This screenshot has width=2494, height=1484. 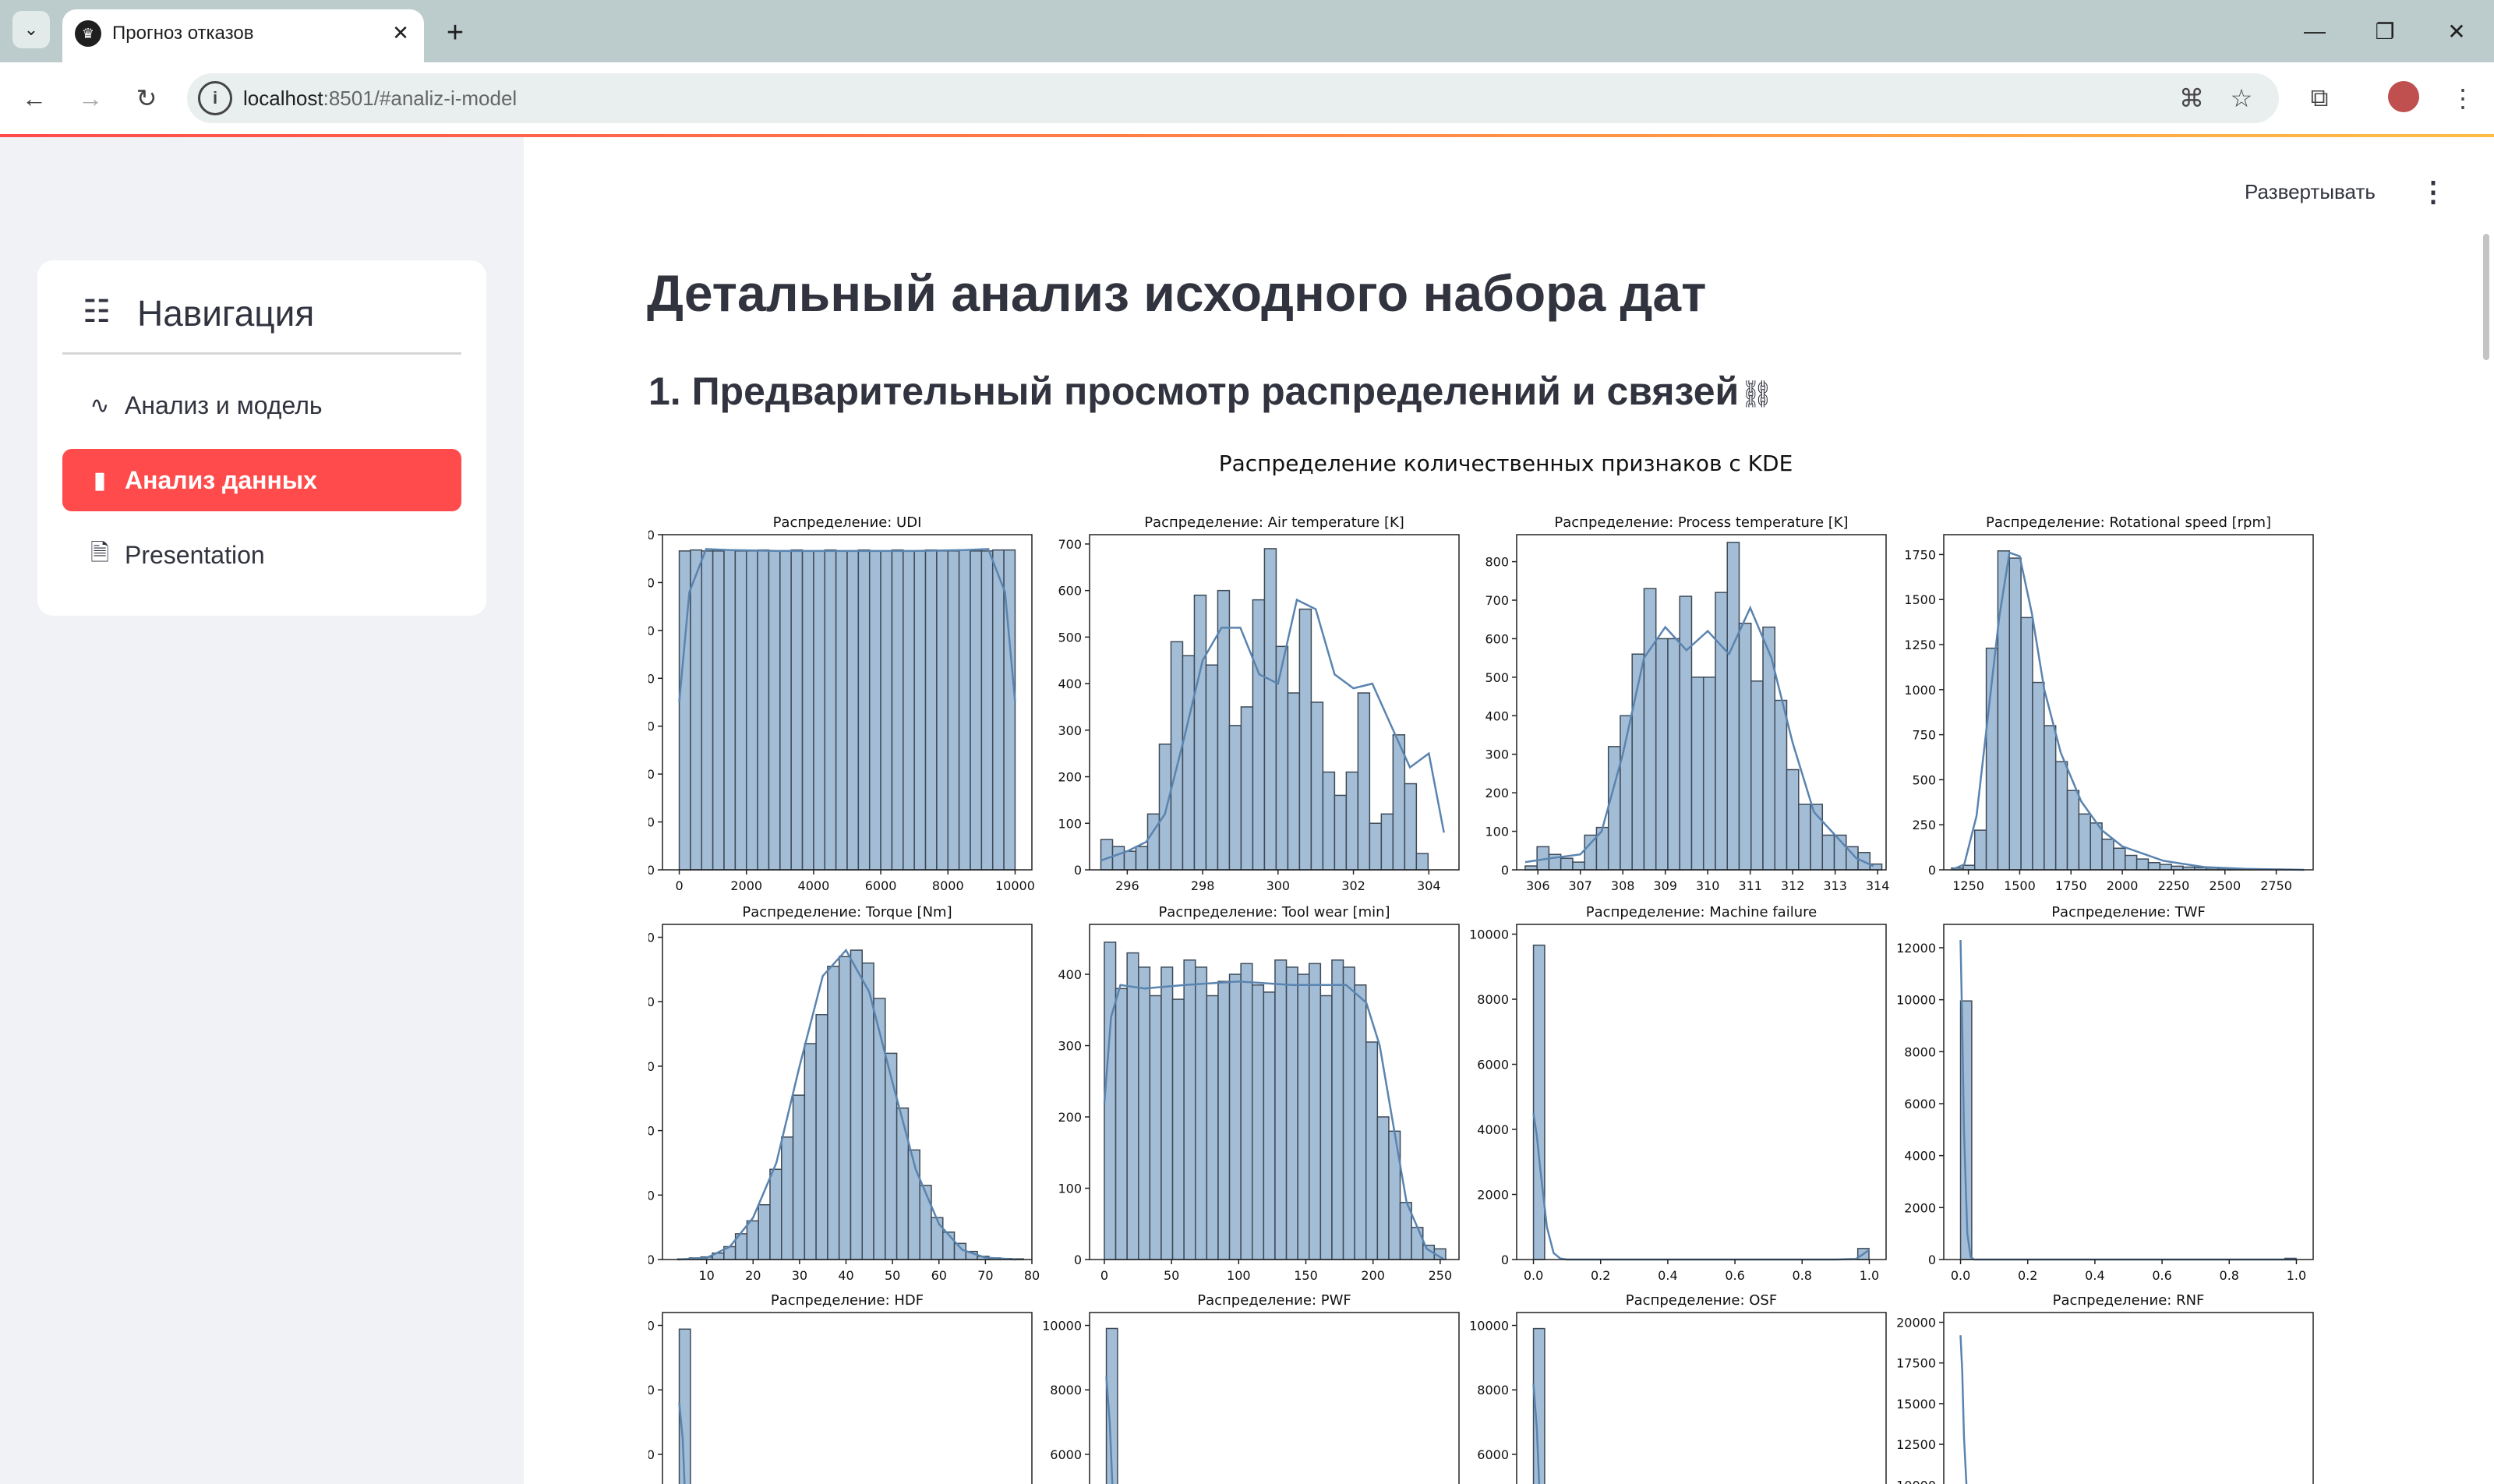 What do you see at coordinates (2310, 191) in the screenshot?
I see `deploy-button: Развертывать` at bounding box center [2310, 191].